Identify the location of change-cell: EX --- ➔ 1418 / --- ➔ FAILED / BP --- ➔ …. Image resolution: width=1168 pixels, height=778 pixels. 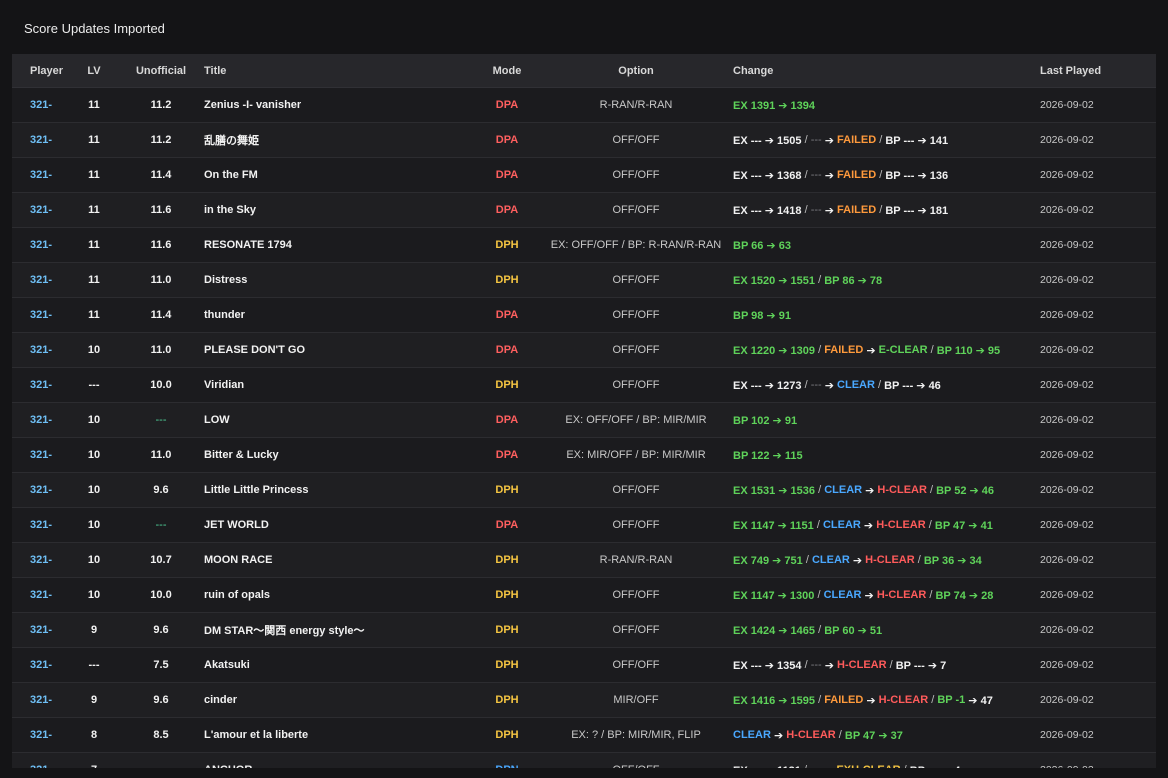
(883, 210).